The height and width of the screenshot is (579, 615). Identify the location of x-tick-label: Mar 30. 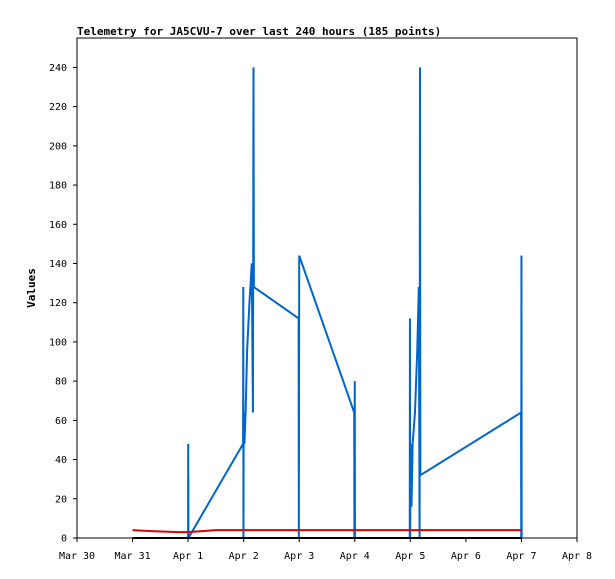
(77, 556).